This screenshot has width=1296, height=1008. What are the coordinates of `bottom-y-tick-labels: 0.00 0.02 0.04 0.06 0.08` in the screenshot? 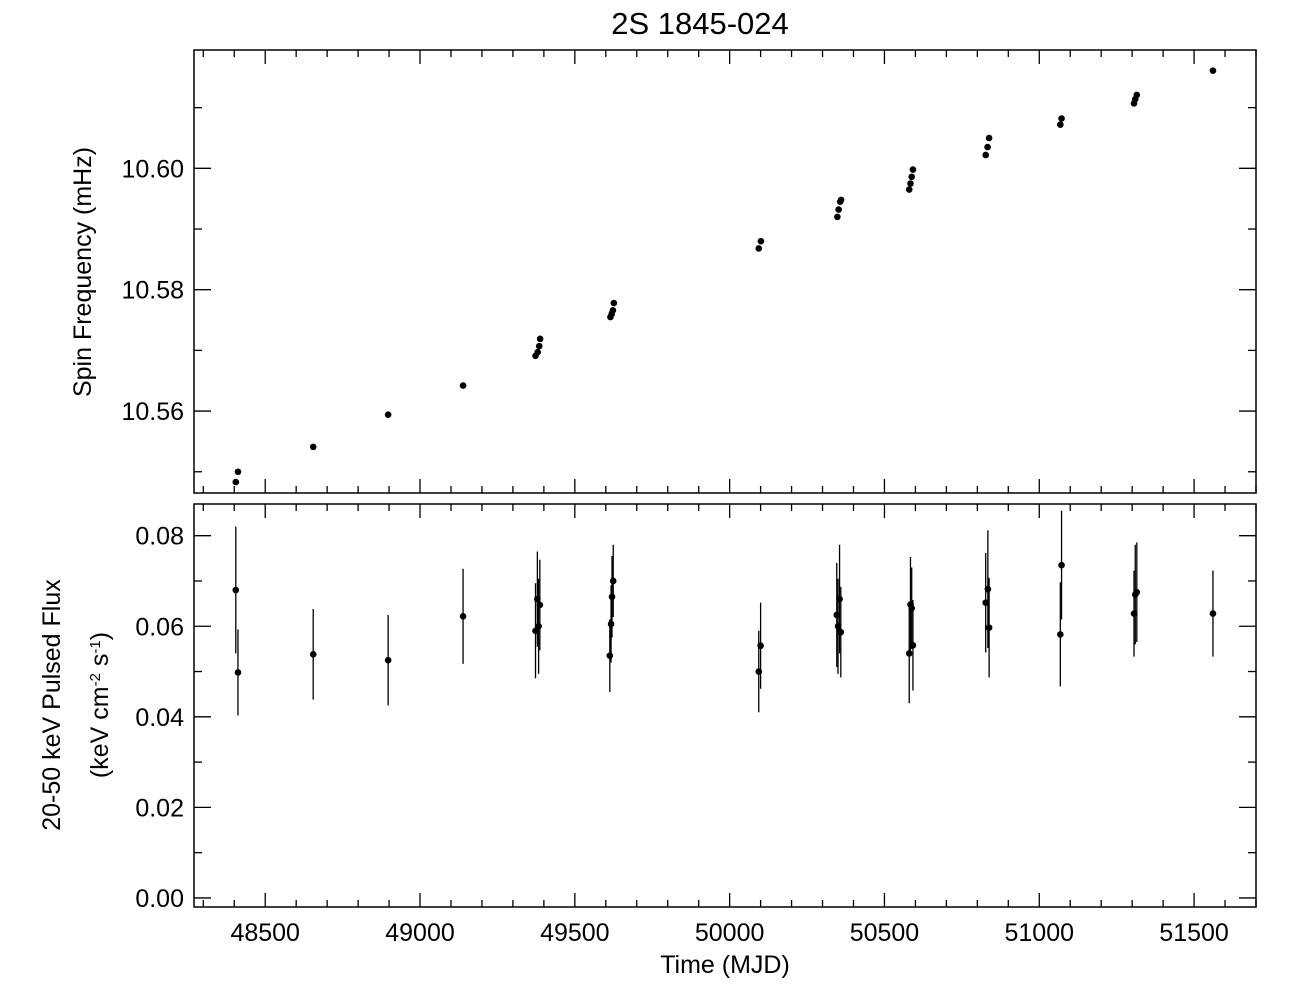 It's located at (159, 718).